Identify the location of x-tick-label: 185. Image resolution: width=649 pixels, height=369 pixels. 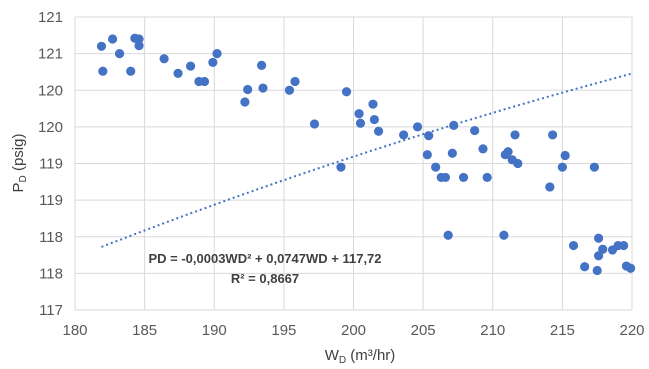
(144, 330).